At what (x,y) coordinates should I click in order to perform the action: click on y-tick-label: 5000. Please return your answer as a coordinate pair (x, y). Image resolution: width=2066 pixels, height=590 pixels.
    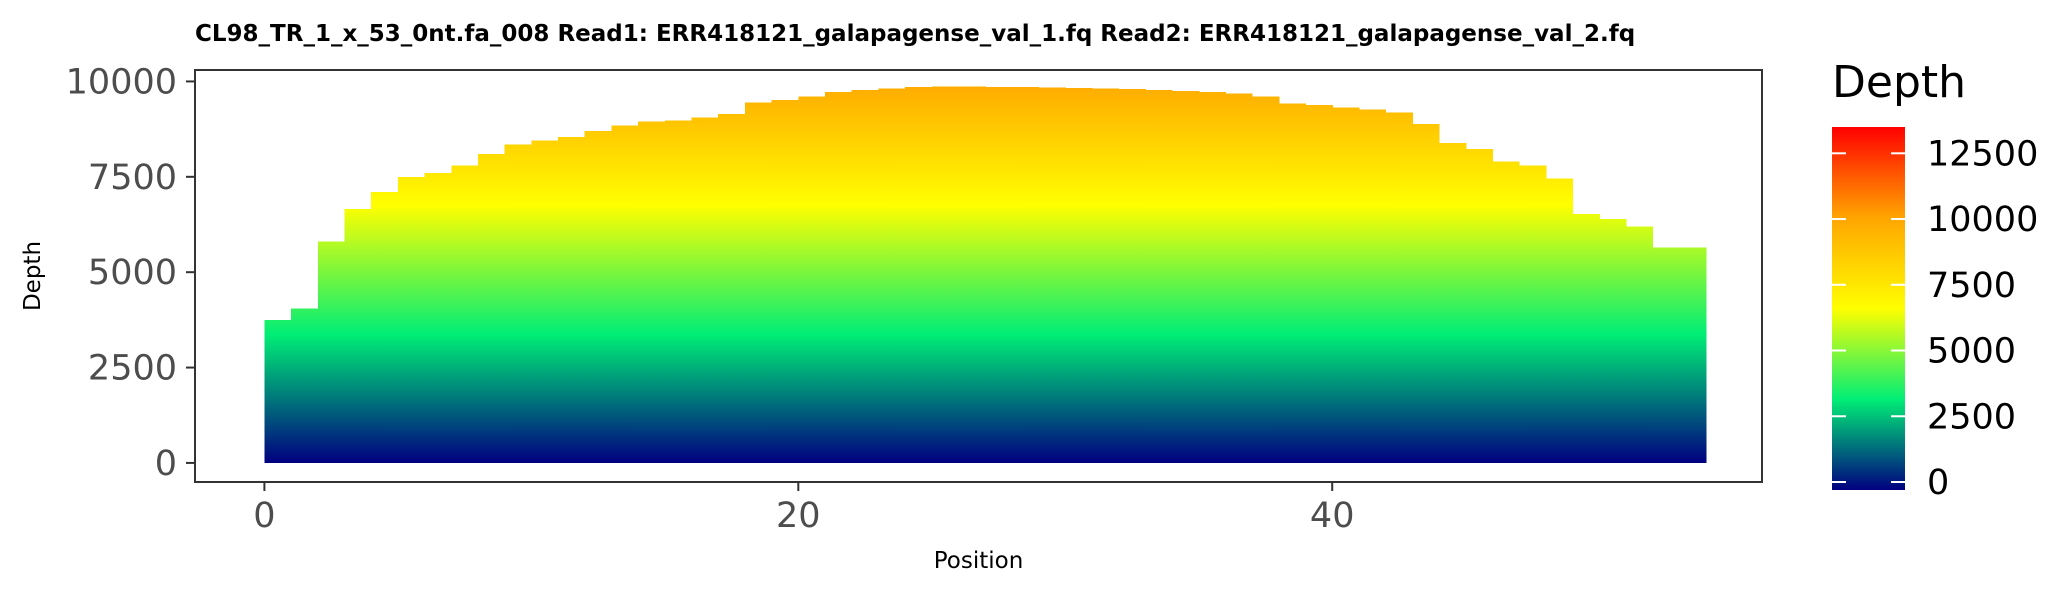
    Looking at the image, I should click on (132, 273).